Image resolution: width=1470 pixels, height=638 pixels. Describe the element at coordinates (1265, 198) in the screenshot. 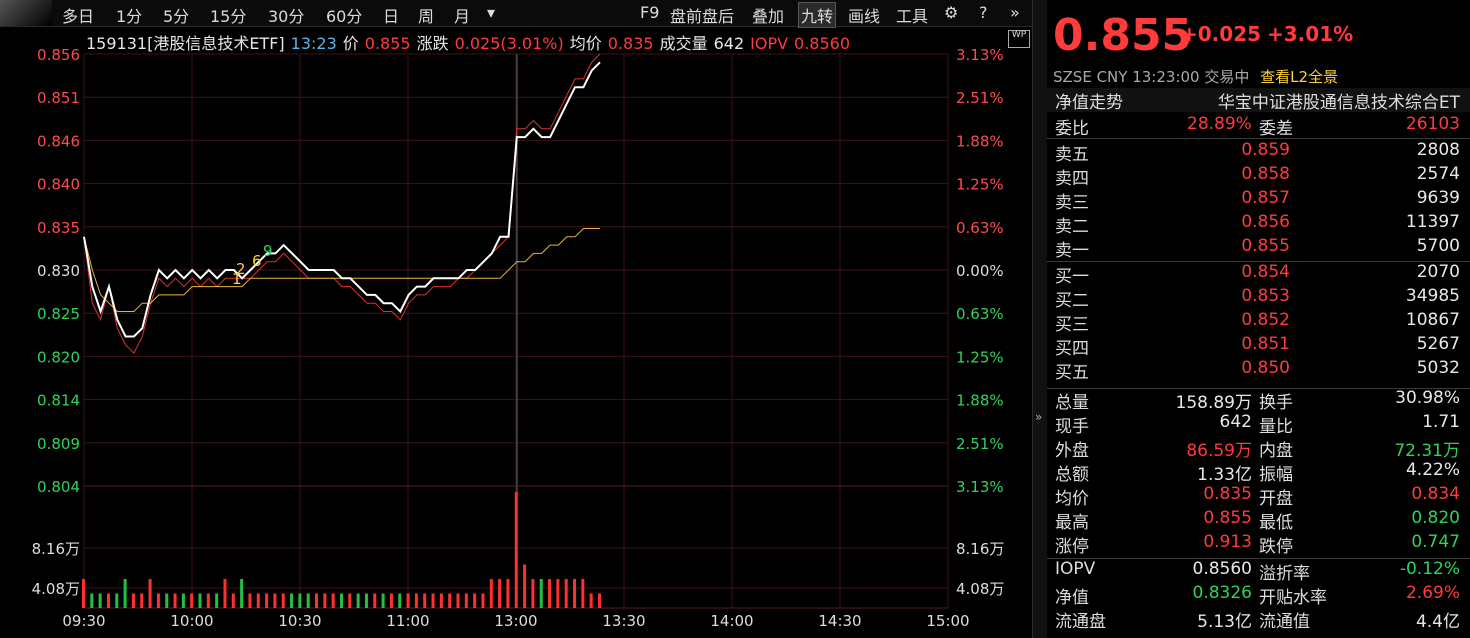

I see `ask-price: 0.857` at that location.